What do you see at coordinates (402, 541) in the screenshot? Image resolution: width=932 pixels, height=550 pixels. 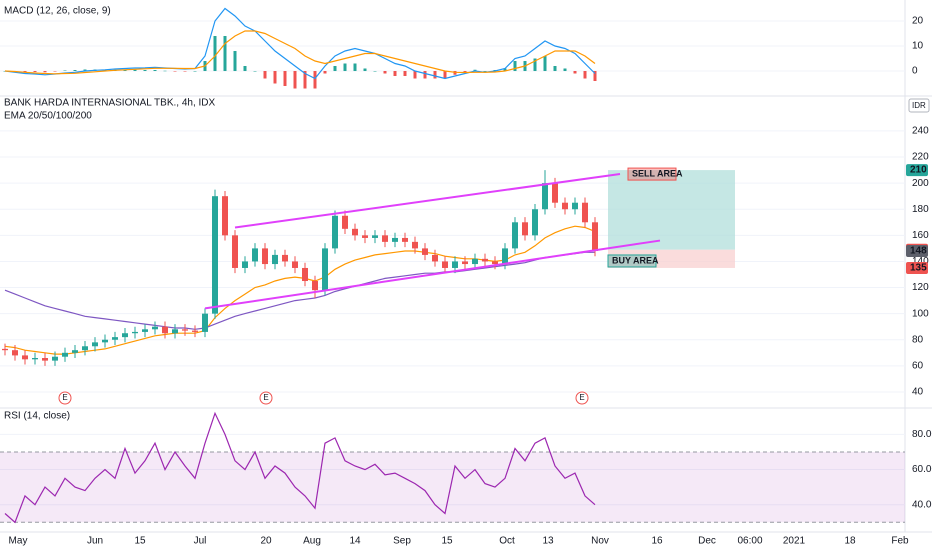 I see `x-tick-label: Sep` at bounding box center [402, 541].